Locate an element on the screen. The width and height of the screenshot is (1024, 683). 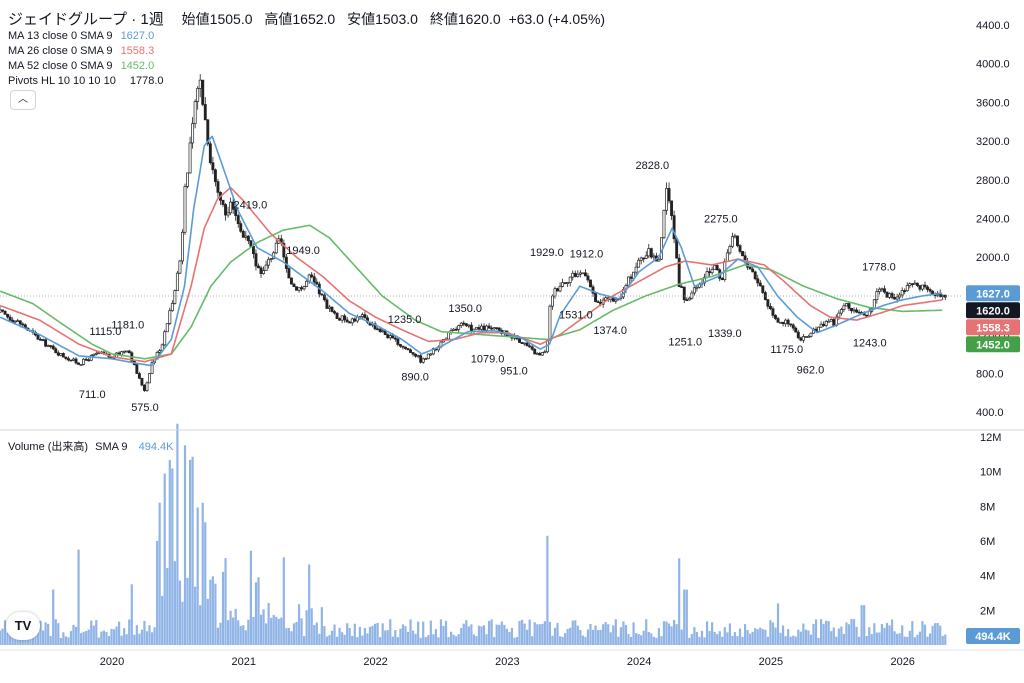
pivot-label: 1175.0 is located at coordinates (786, 350).